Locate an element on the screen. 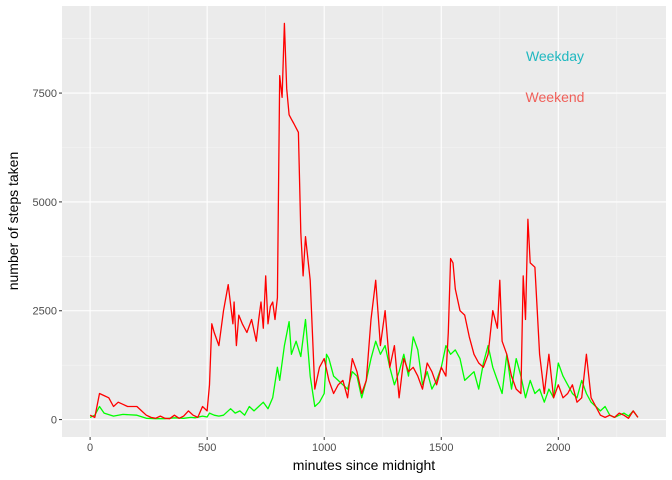  x-tick-label: 500 is located at coordinates (207, 448).